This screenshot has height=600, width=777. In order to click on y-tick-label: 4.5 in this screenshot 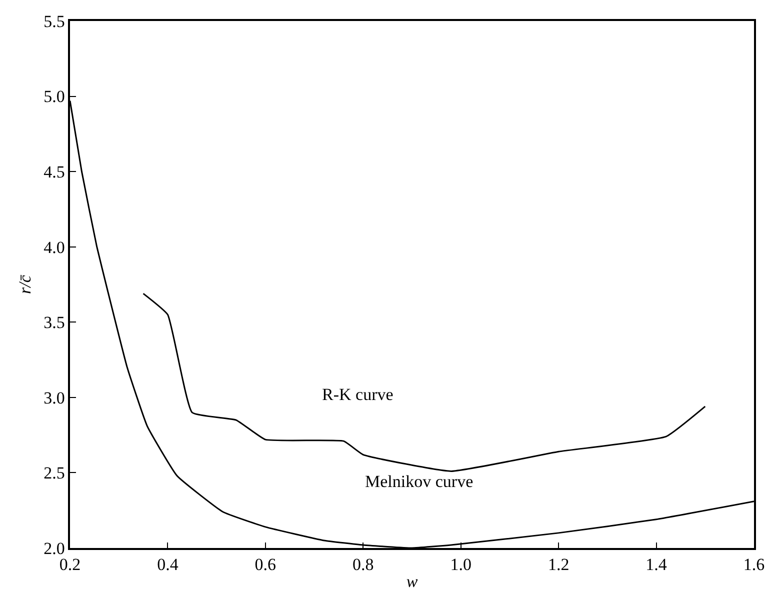, I will do `click(54, 172)`.